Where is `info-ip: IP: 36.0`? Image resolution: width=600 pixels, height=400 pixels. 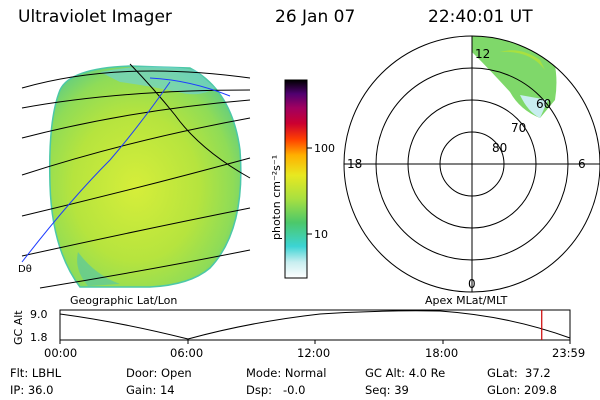 info-ip: IP: 36.0 is located at coordinates (32, 390).